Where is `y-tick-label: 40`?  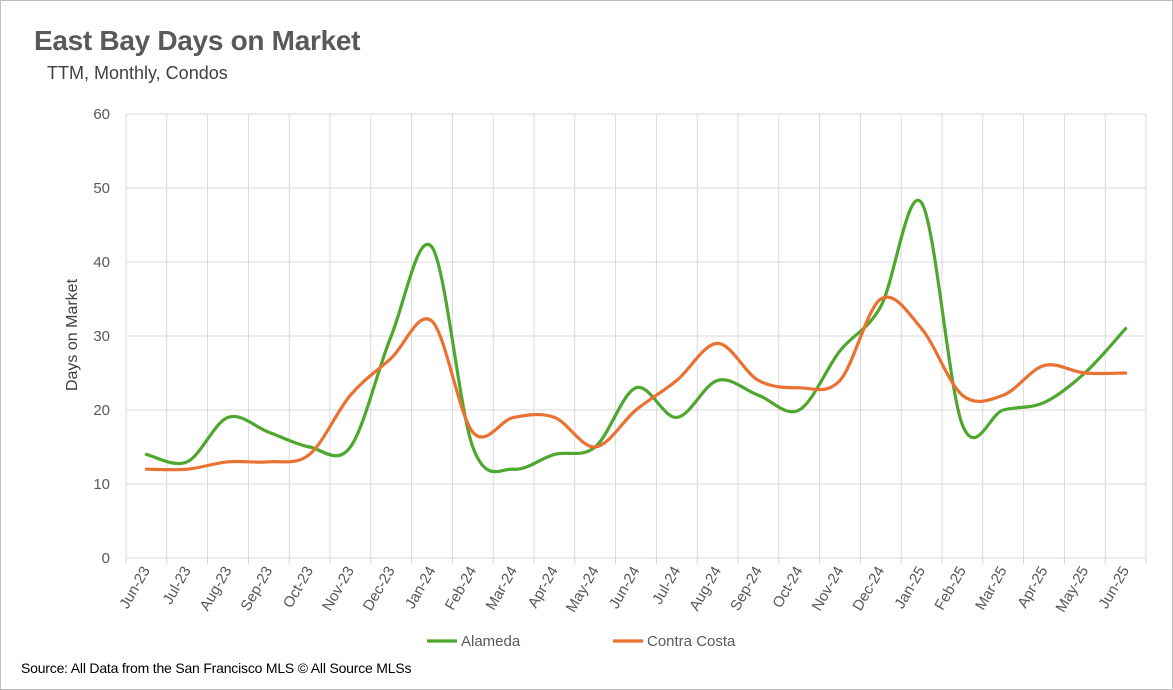
y-tick-label: 40 is located at coordinates (101, 262).